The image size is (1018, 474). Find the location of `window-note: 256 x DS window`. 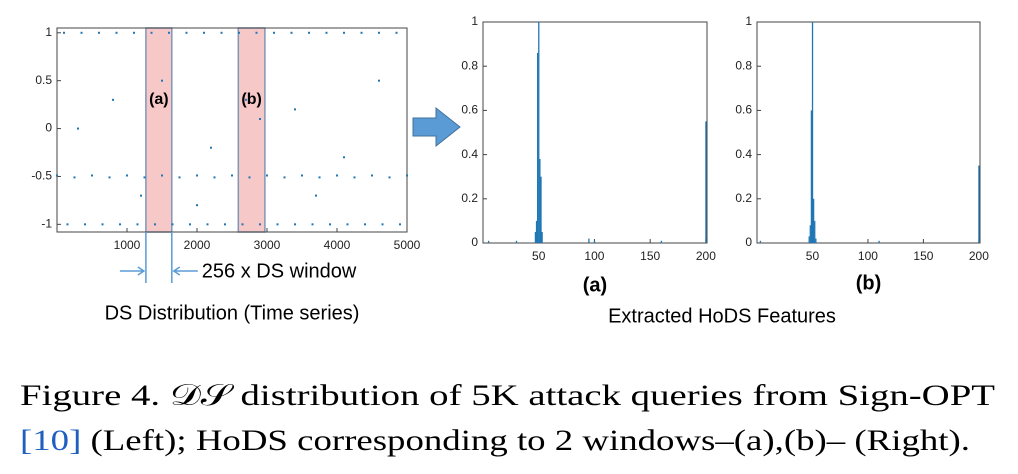

window-note: 256 x DS window is located at coordinates (279, 271).